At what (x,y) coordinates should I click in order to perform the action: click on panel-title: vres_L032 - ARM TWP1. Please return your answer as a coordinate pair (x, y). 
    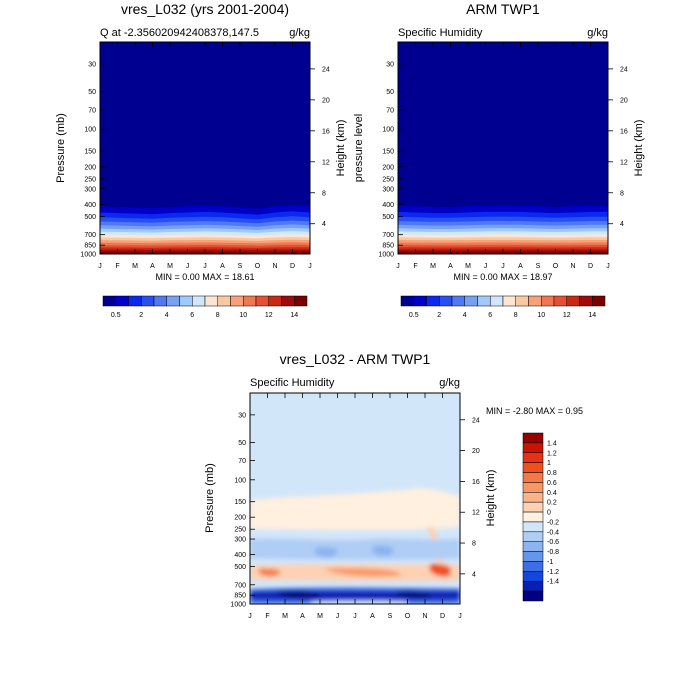
    Looking at the image, I should click on (355, 359).